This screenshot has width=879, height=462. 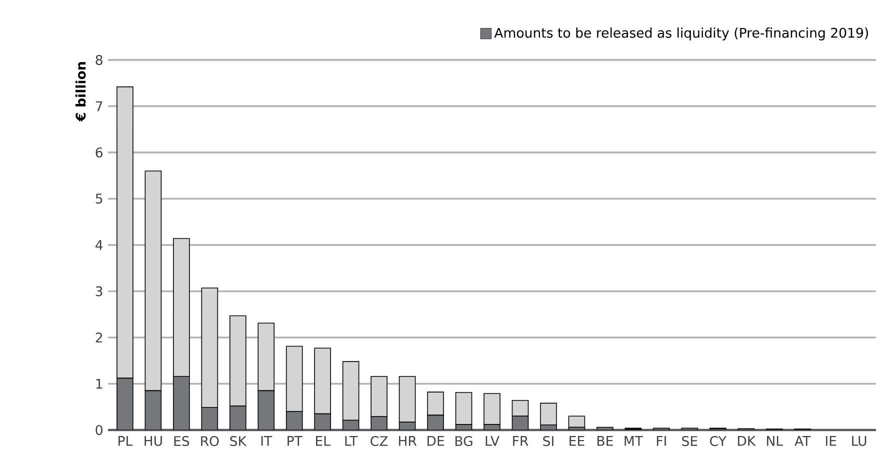 I want to click on x-tick-label: BG, so click(x=463, y=441).